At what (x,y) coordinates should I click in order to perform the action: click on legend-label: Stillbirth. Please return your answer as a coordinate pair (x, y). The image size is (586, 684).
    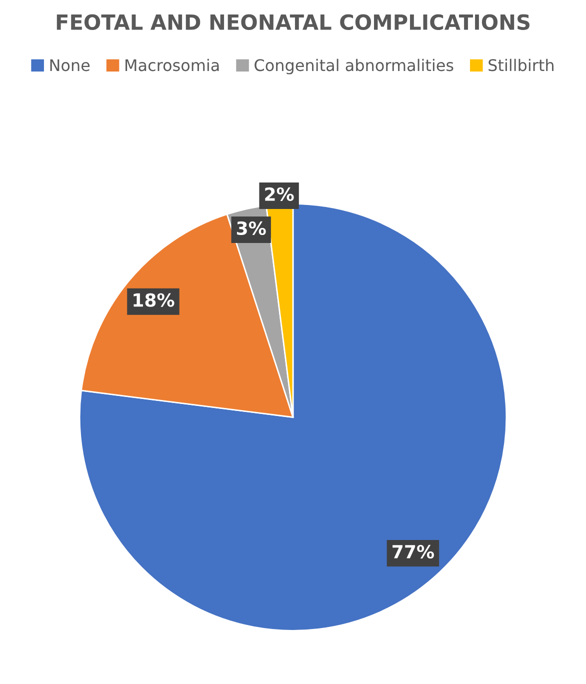
    Looking at the image, I should click on (521, 65).